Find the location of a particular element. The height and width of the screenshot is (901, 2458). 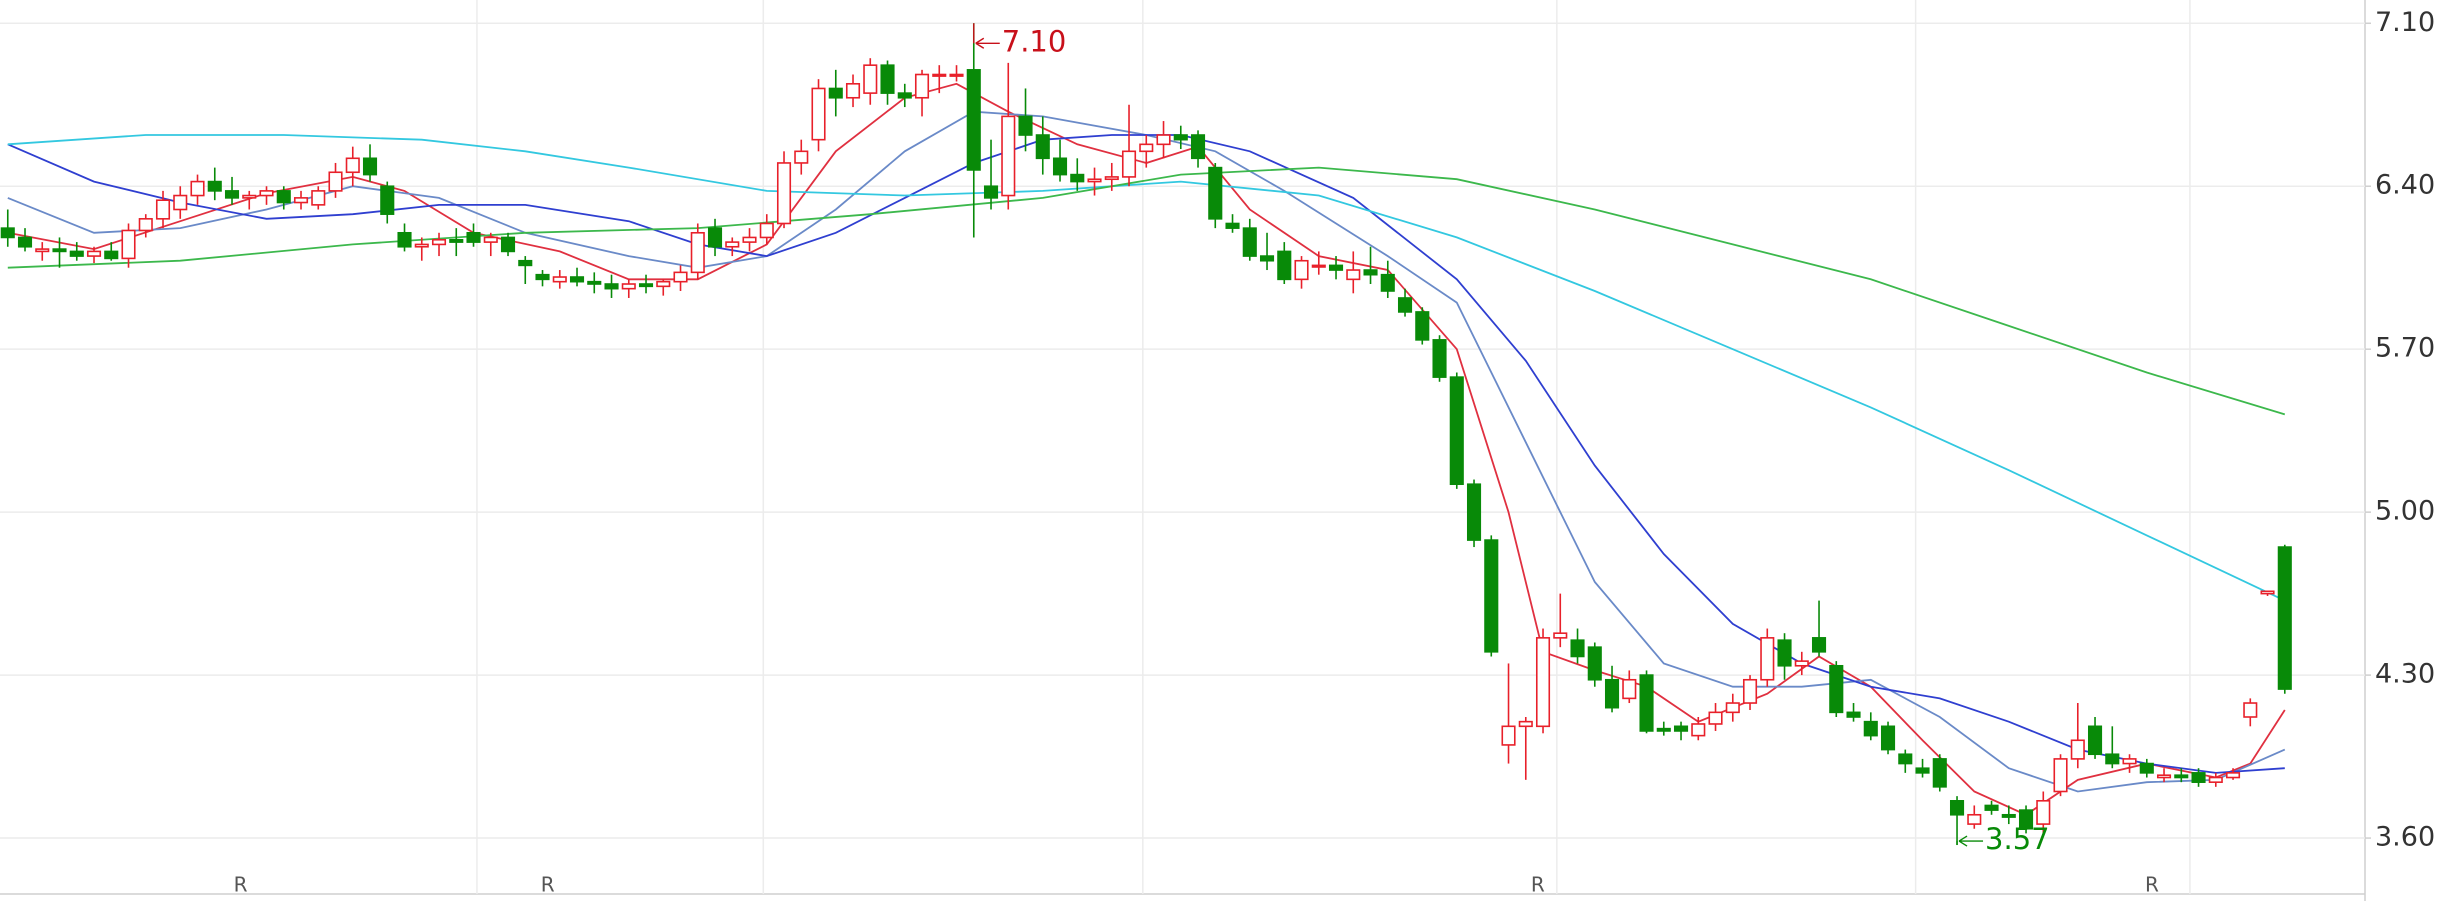

y-tick-label: 7.10 is located at coordinates (2405, 22).